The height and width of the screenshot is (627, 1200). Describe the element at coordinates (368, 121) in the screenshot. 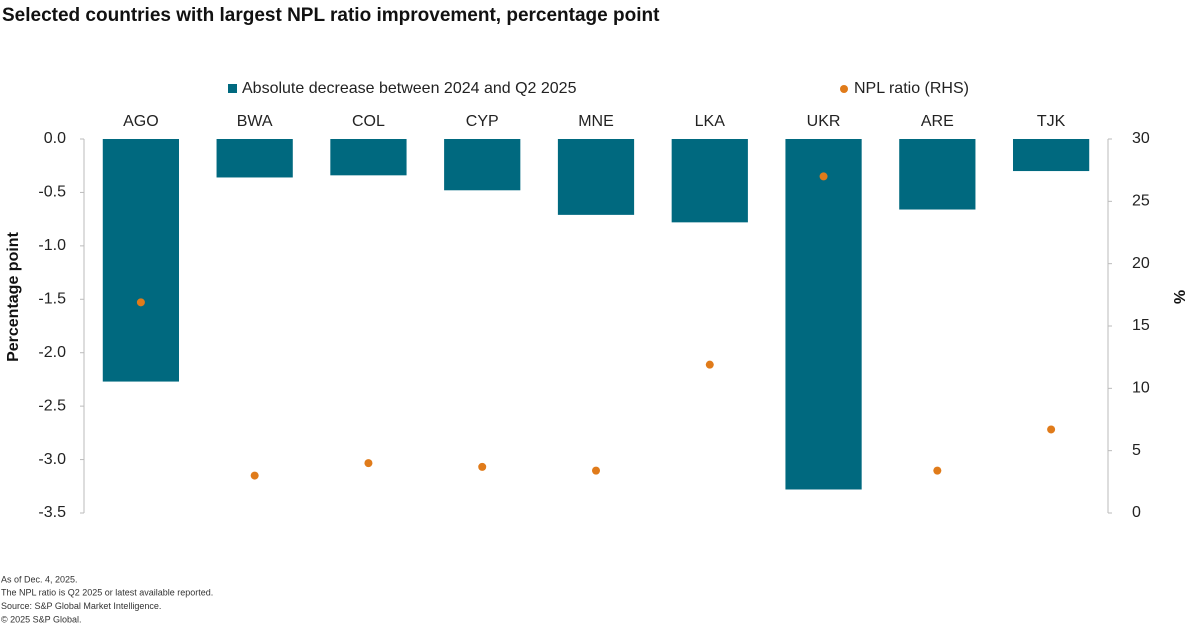

I see `x-tick-label: COL` at that location.